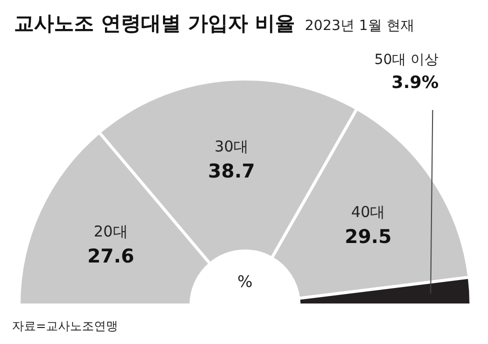 This screenshot has width=488, height=344. Describe the element at coordinates (231, 147) in the screenshot. I see `slice-label: 30대` at that location.